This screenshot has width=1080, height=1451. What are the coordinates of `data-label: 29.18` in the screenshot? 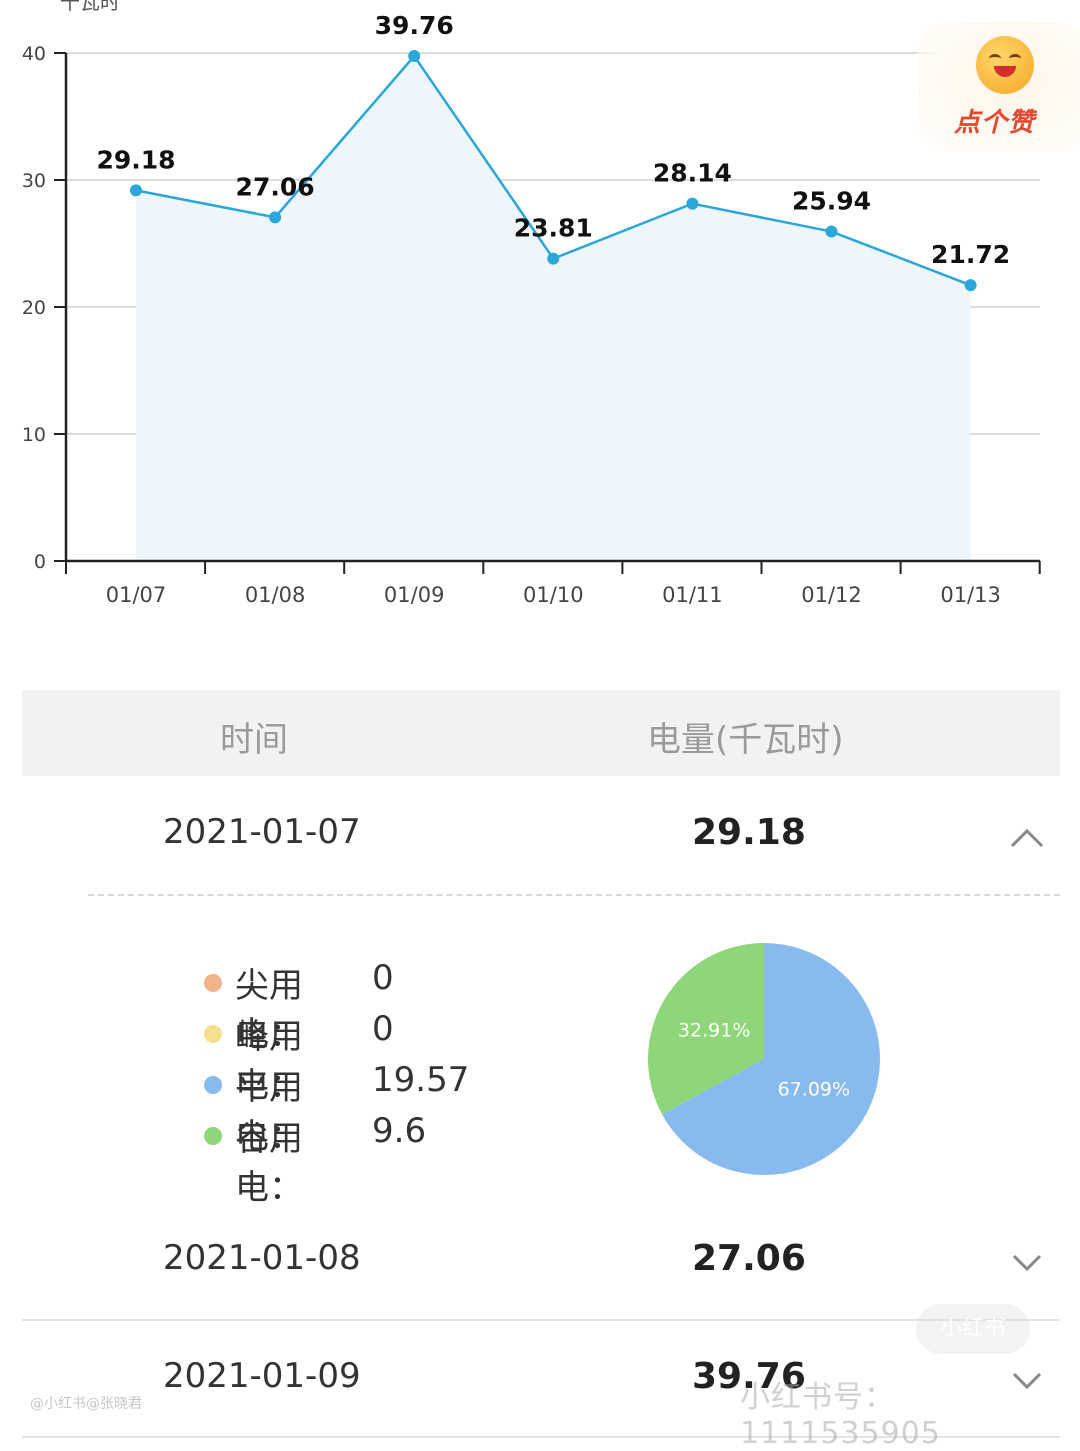 It's located at (135, 159).